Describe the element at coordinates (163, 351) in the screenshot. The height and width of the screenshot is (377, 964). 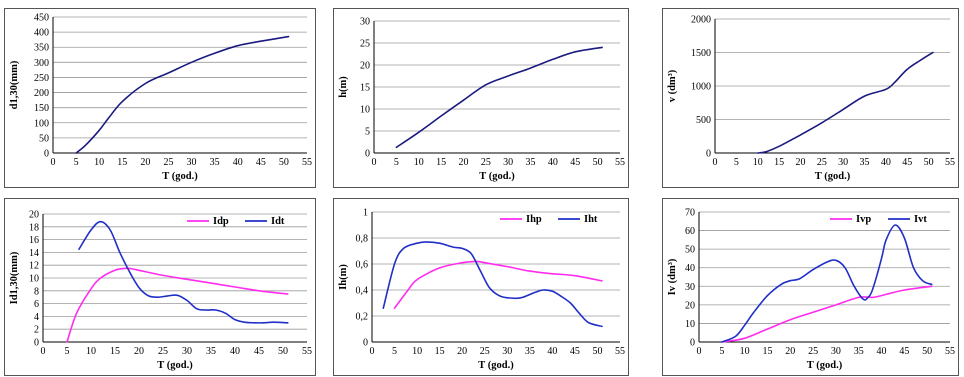
I see `chart4-x-tick-label: 25` at that location.